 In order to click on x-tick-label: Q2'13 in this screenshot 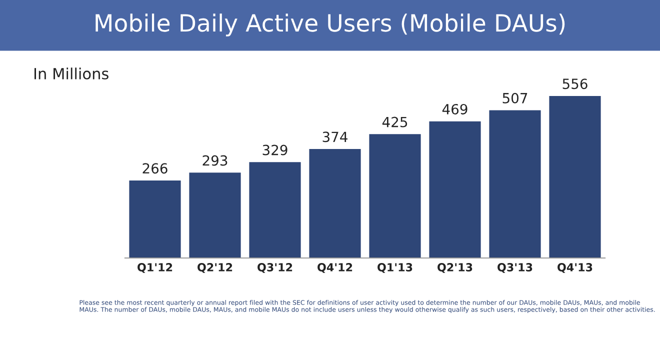, I will do `click(455, 268)`.